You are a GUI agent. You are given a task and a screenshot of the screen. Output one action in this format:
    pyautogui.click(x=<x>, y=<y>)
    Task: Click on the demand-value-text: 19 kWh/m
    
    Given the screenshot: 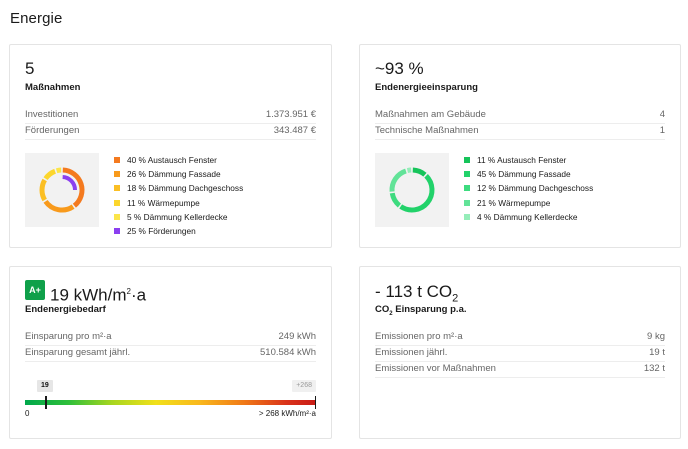 What is the action you would take?
    pyautogui.click(x=88, y=295)
    